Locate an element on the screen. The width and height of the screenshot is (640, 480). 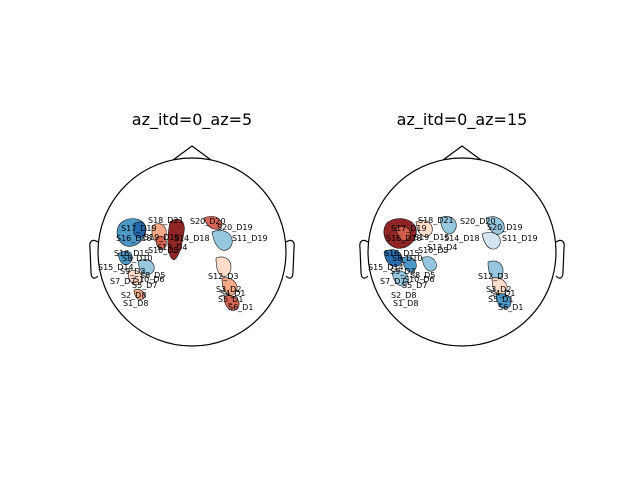
panel-title-right: az_itd=0_az=15 is located at coordinates (462, 119).